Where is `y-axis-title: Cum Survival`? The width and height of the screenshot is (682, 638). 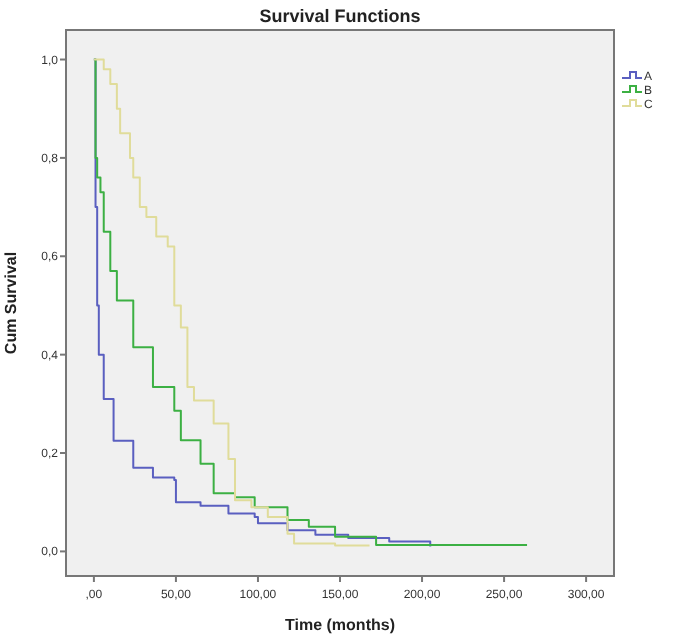 y-axis-title: Cum Survival is located at coordinates (11, 303).